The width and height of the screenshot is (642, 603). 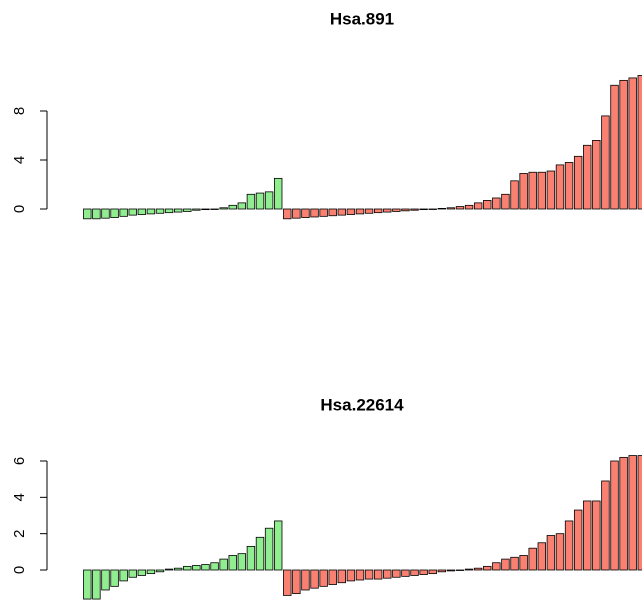 What do you see at coordinates (362, 404) in the screenshot?
I see `chart-title: Hsa.22614` at bounding box center [362, 404].